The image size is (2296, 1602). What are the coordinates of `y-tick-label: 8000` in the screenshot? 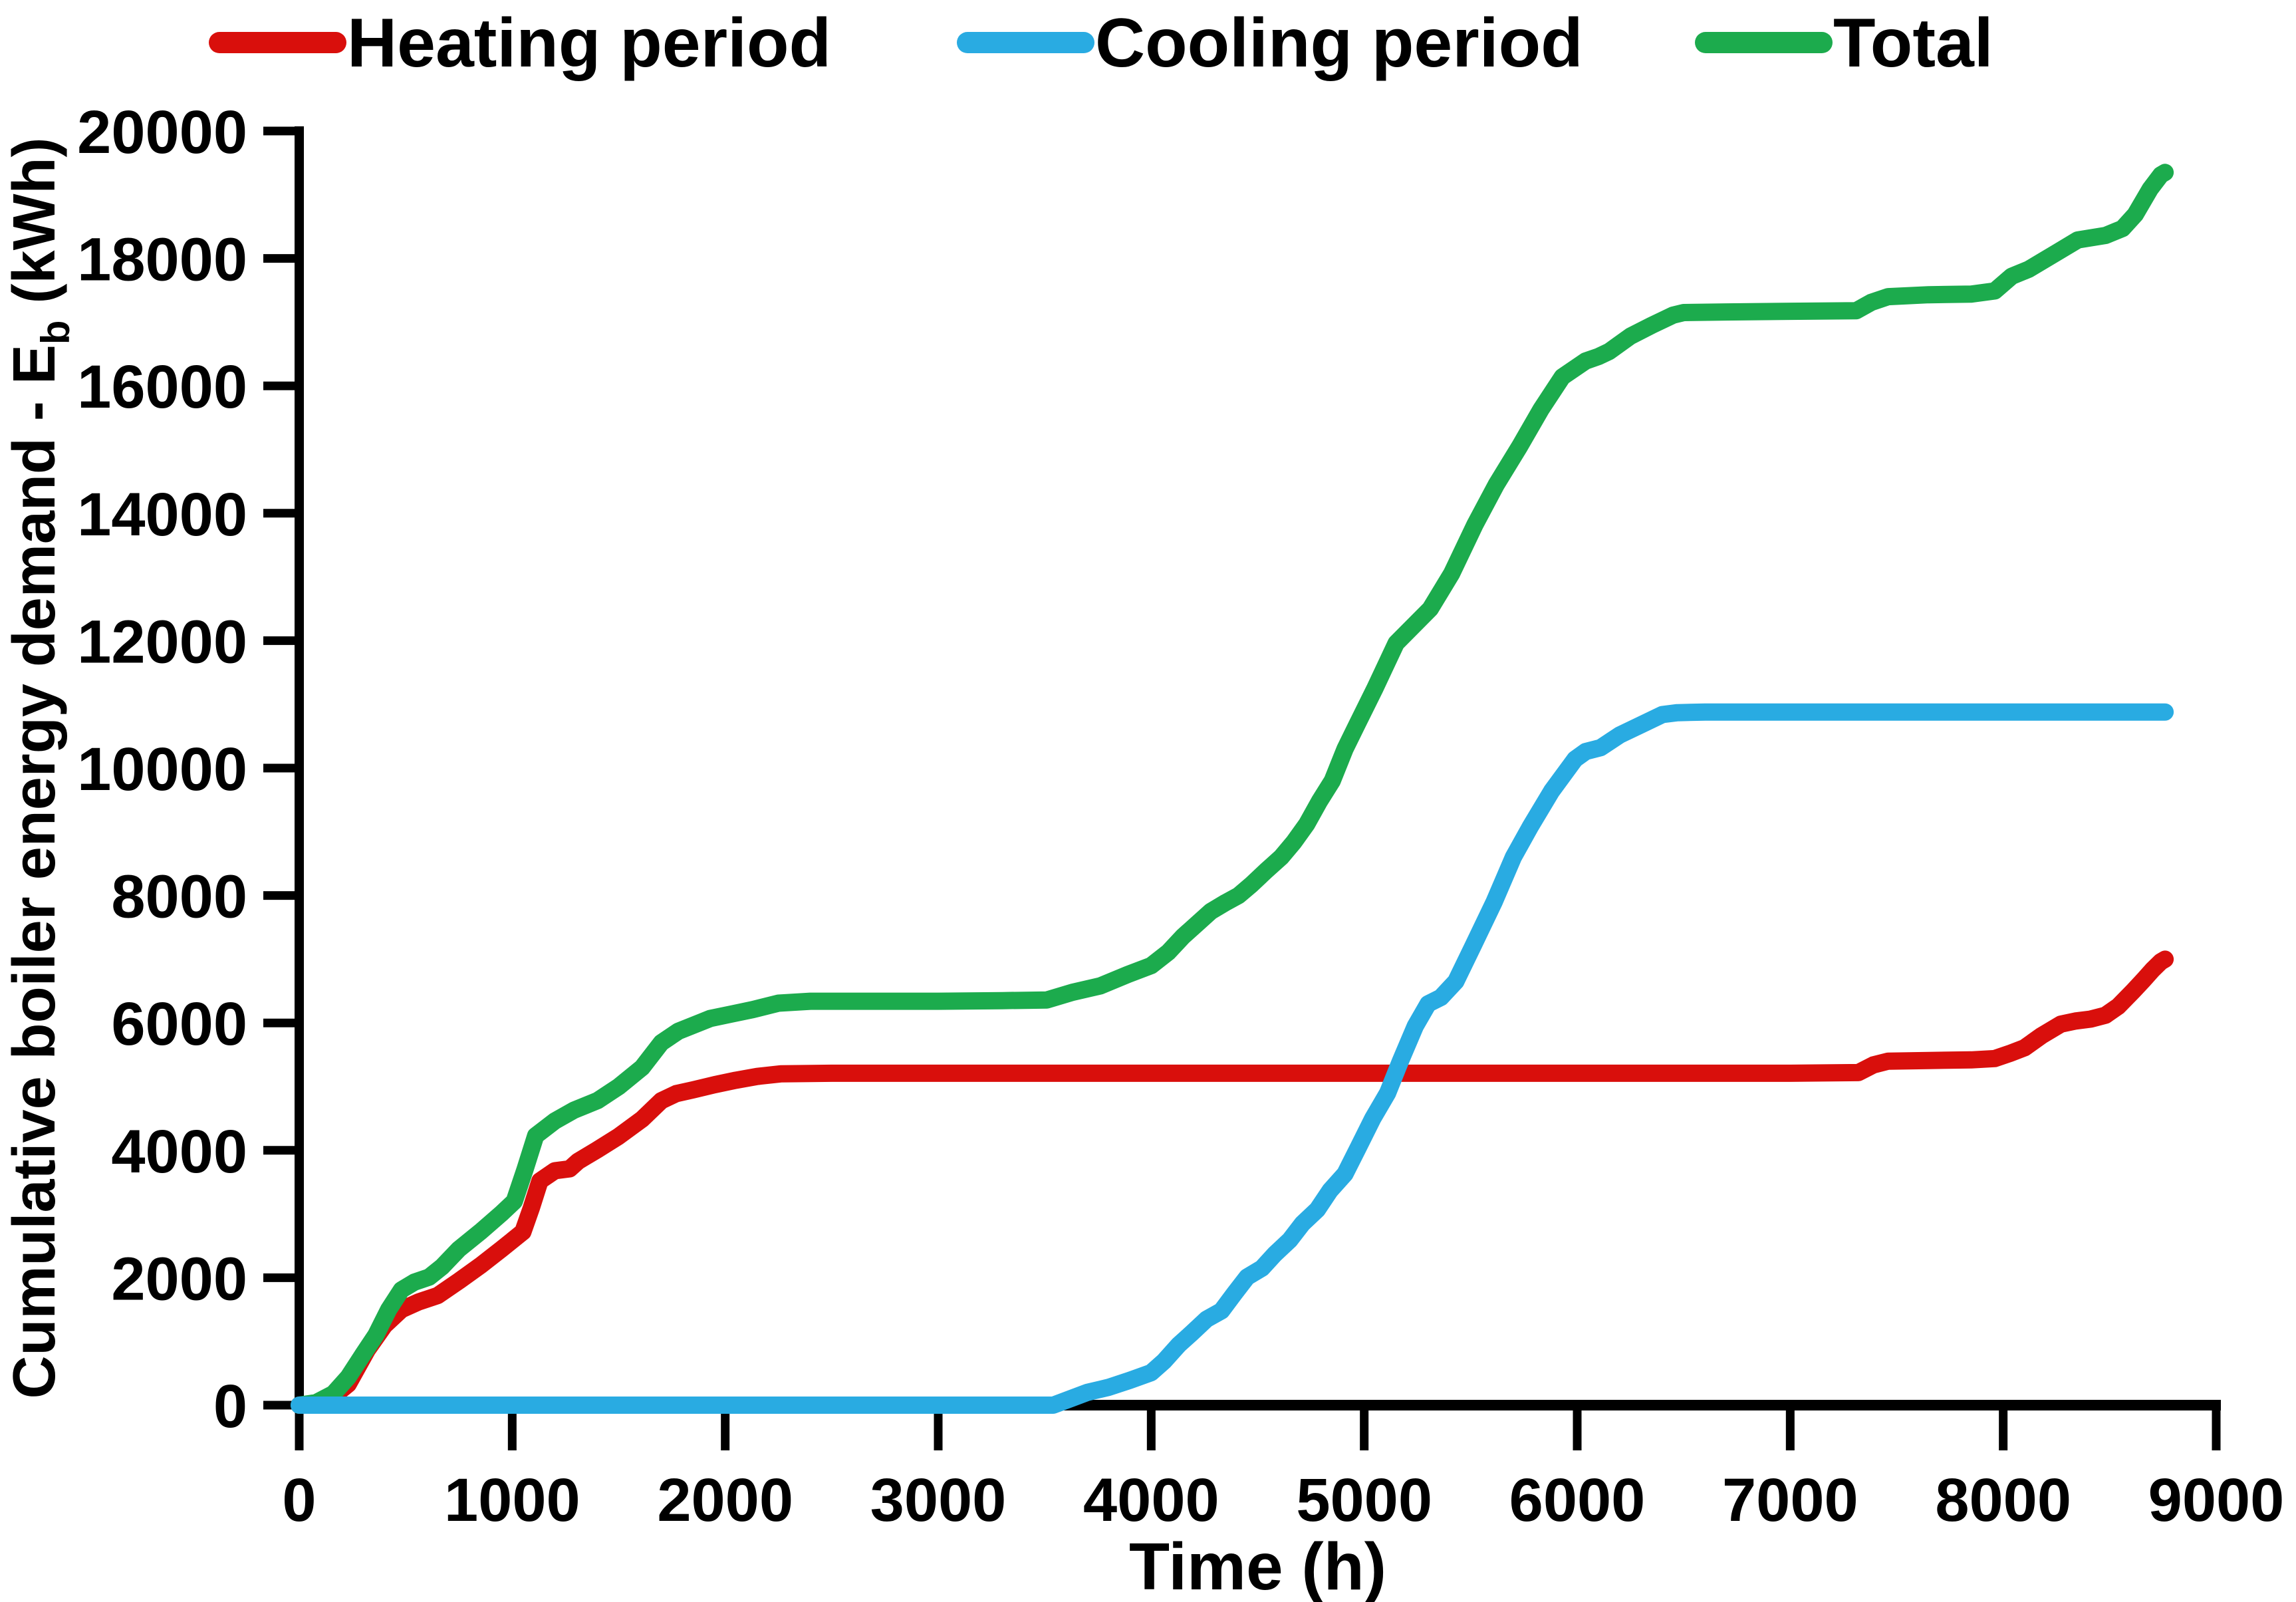 It's located at (179, 897).